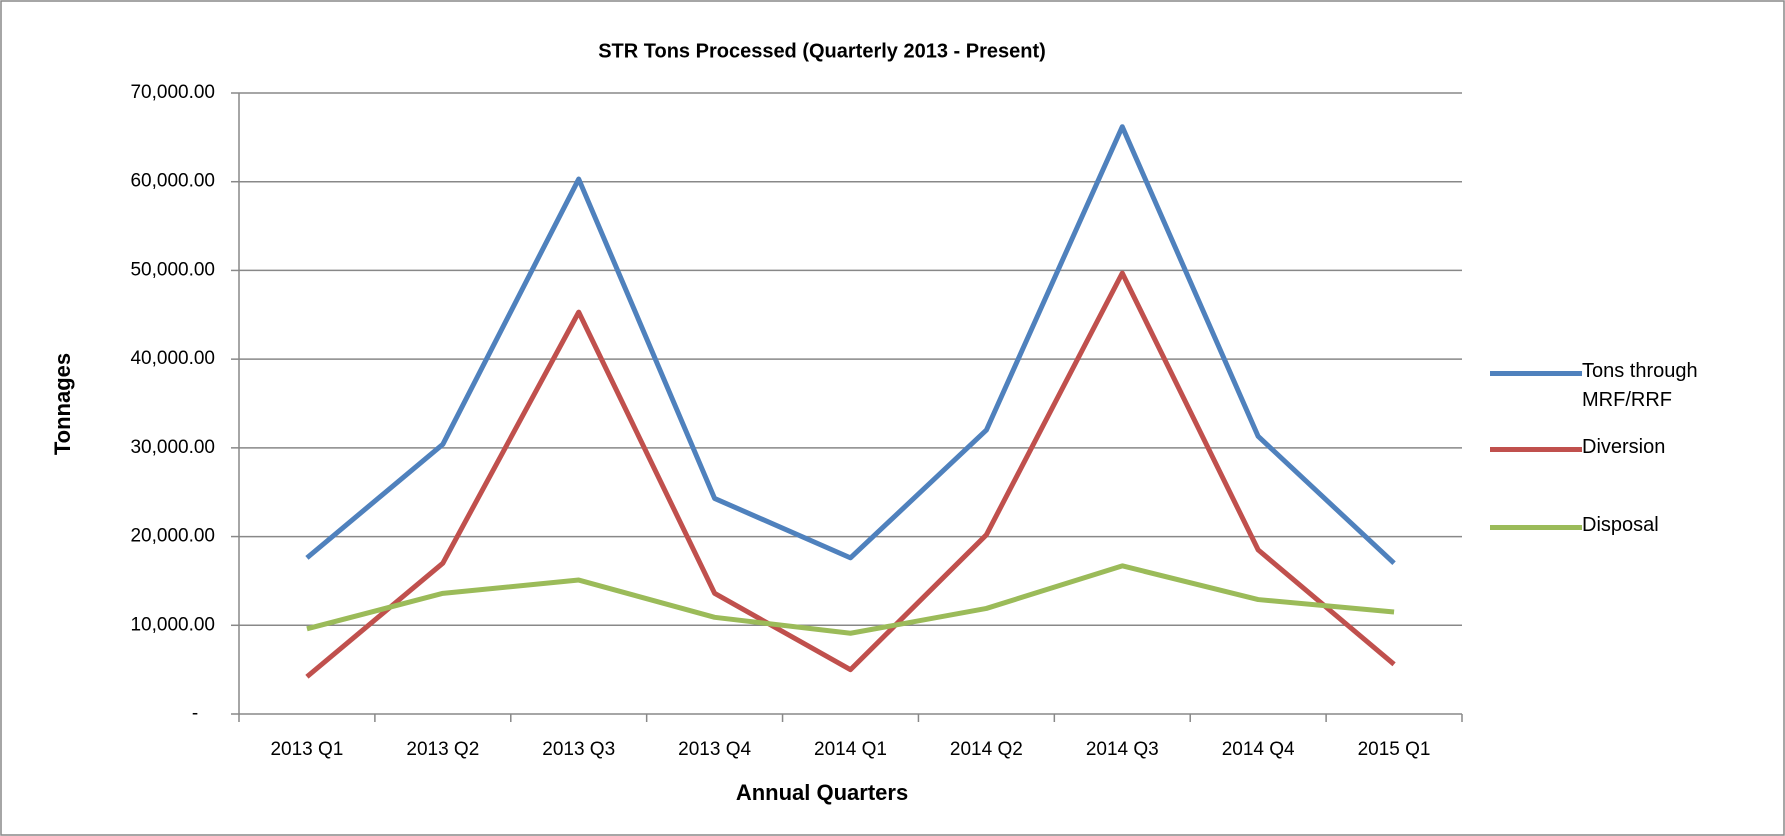 The height and width of the screenshot is (836, 1785). What do you see at coordinates (1640, 385) in the screenshot?
I see `legend-label: Tons through MRF/RRF` at bounding box center [1640, 385].